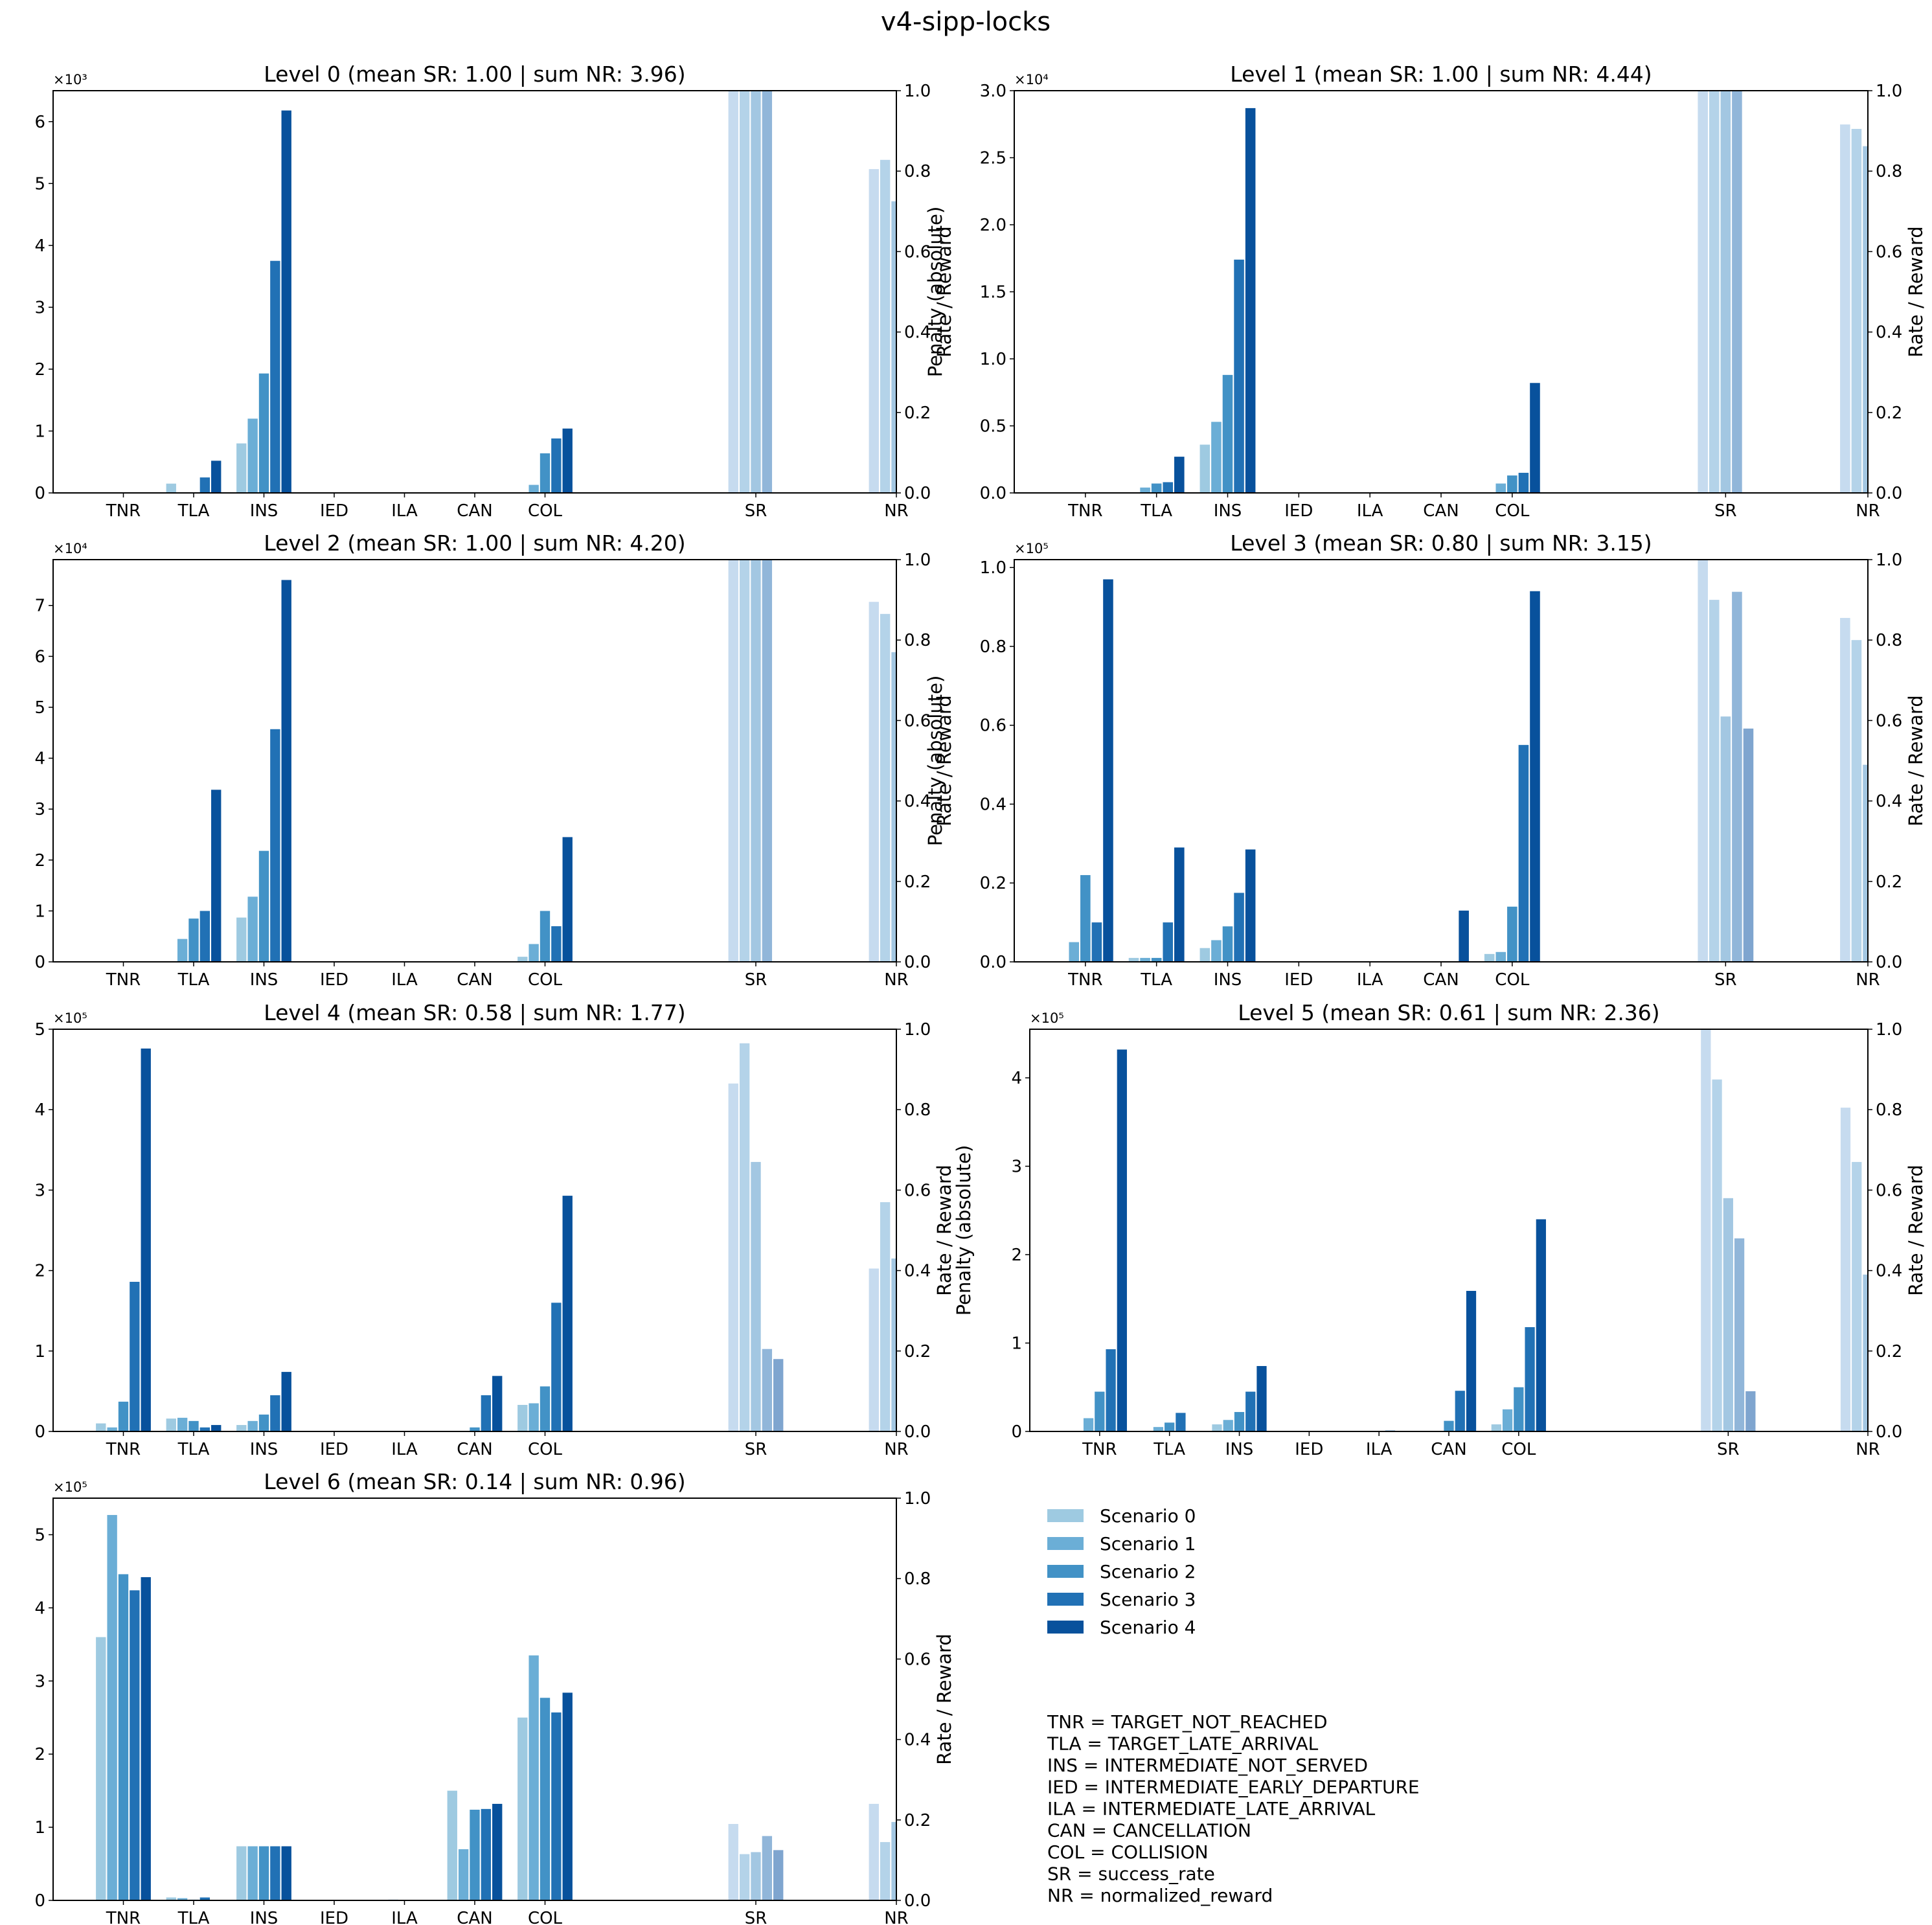  What do you see at coordinates (993, 962) in the screenshot?
I see `y-tick-label: 0.0` at bounding box center [993, 962].